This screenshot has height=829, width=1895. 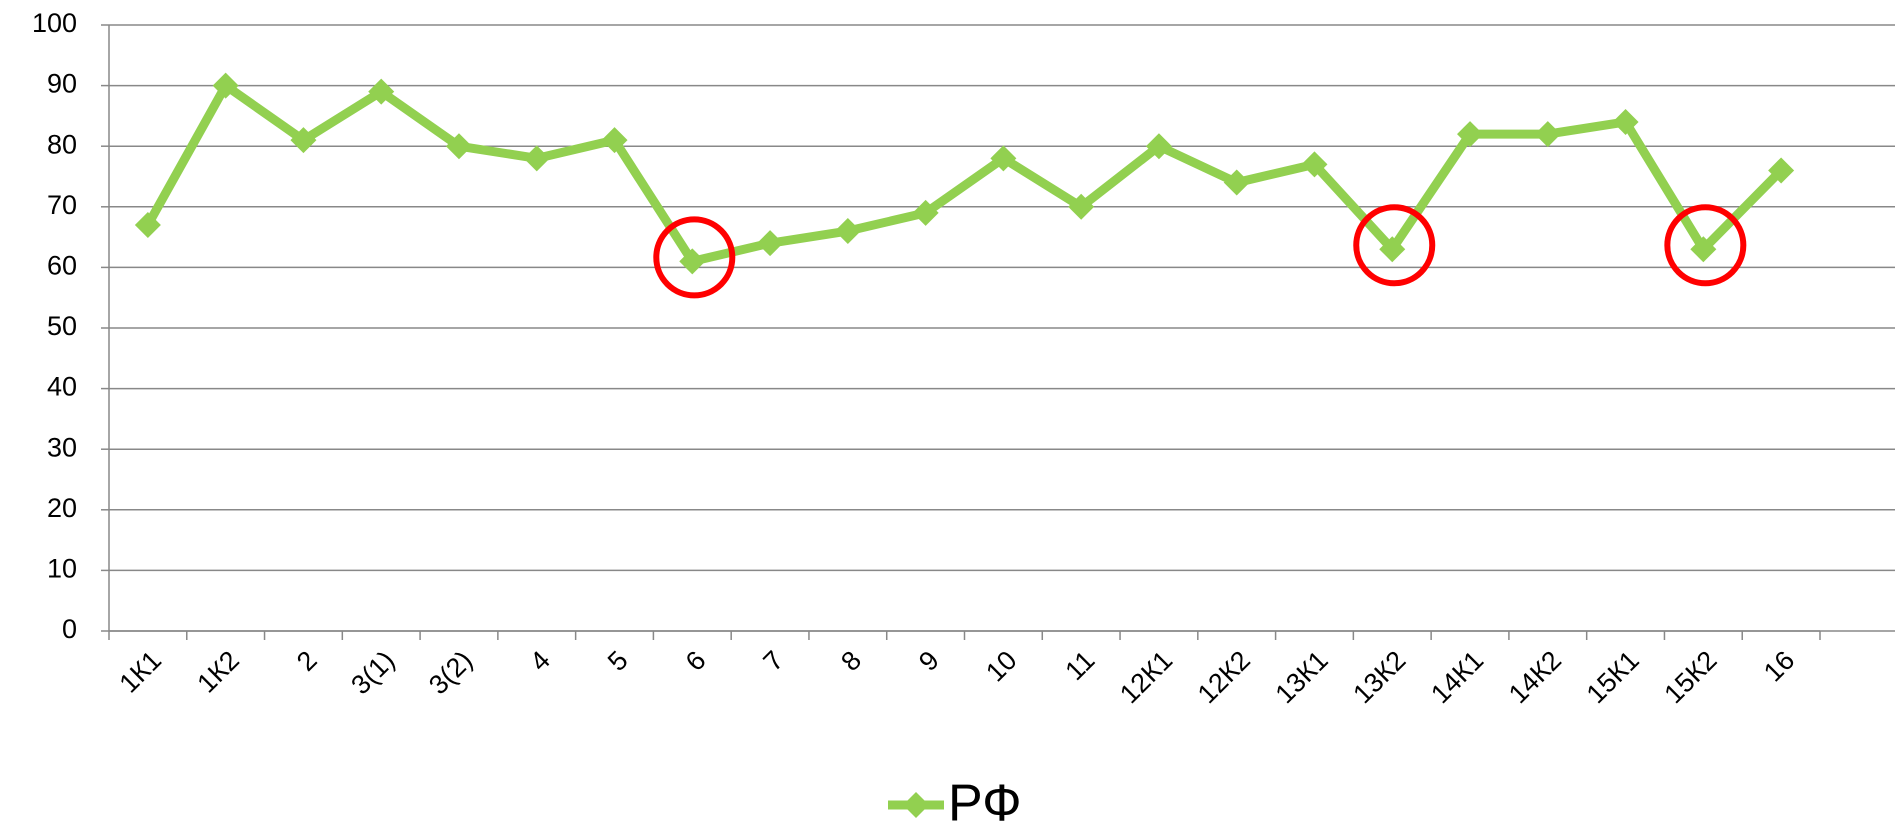 What do you see at coordinates (916, 805) in the screenshot?
I see `legend-marker` at bounding box center [916, 805].